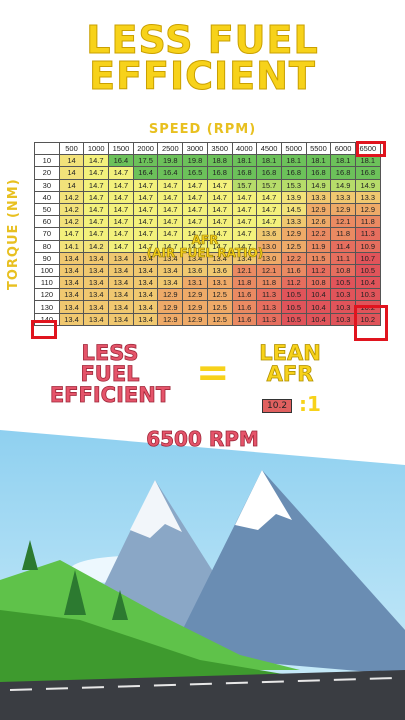 This screenshot has width=405, height=720. What do you see at coordinates (213, 373) in the screenshot?
I see `equals-sign: =` at bounding box center [213, 373].